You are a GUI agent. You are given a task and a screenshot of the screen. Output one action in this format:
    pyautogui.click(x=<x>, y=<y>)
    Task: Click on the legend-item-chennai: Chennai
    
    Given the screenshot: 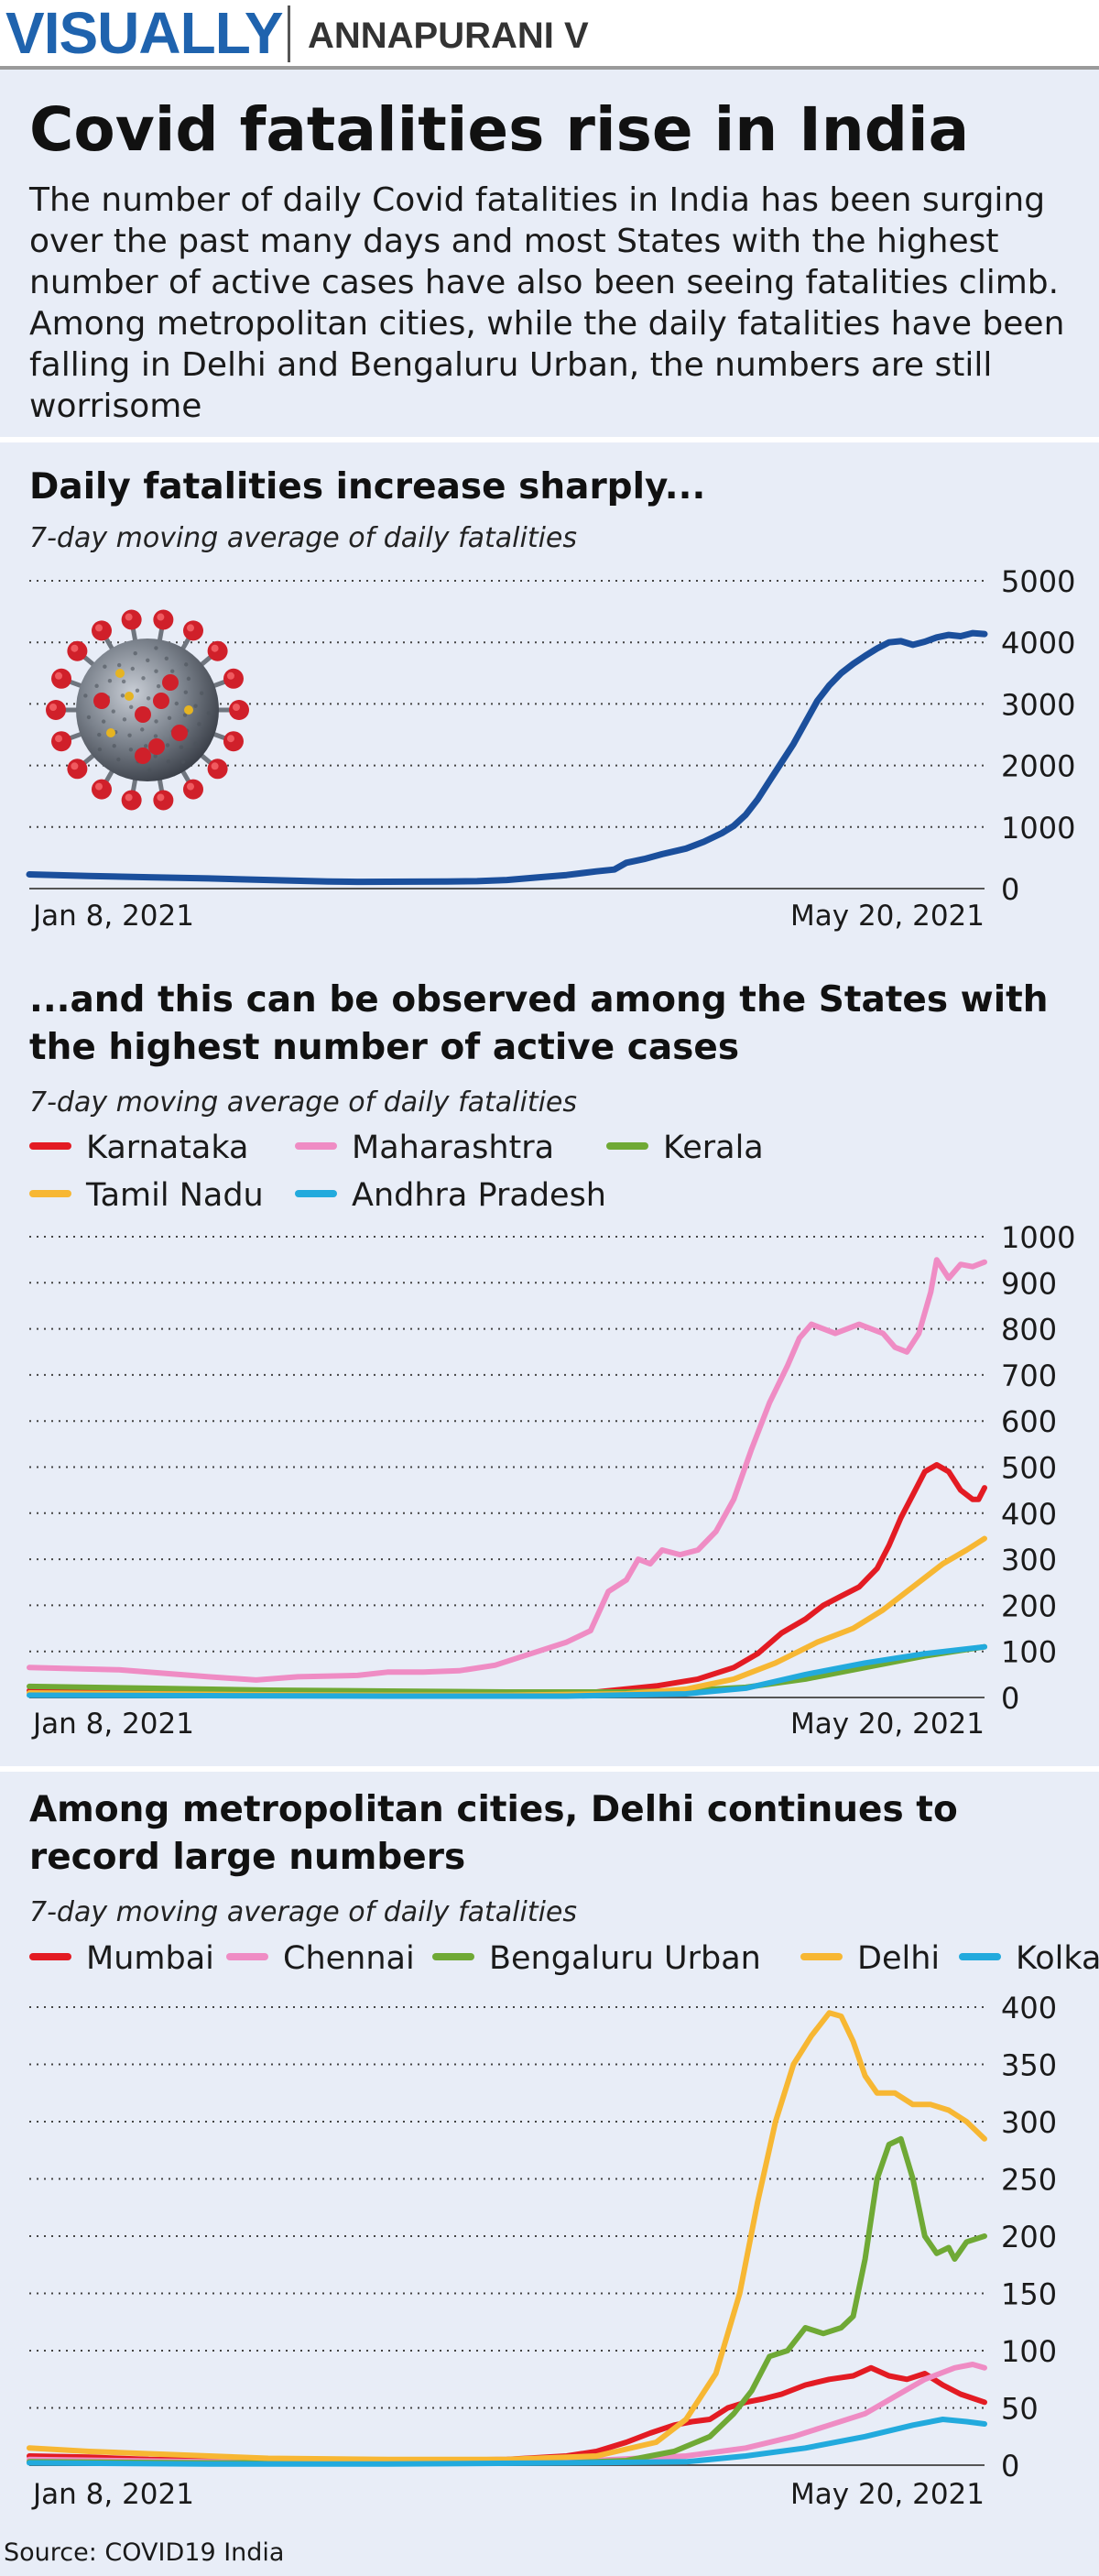 What is the action you would take?
    pyautogui.click(x=320, y=1959)
    